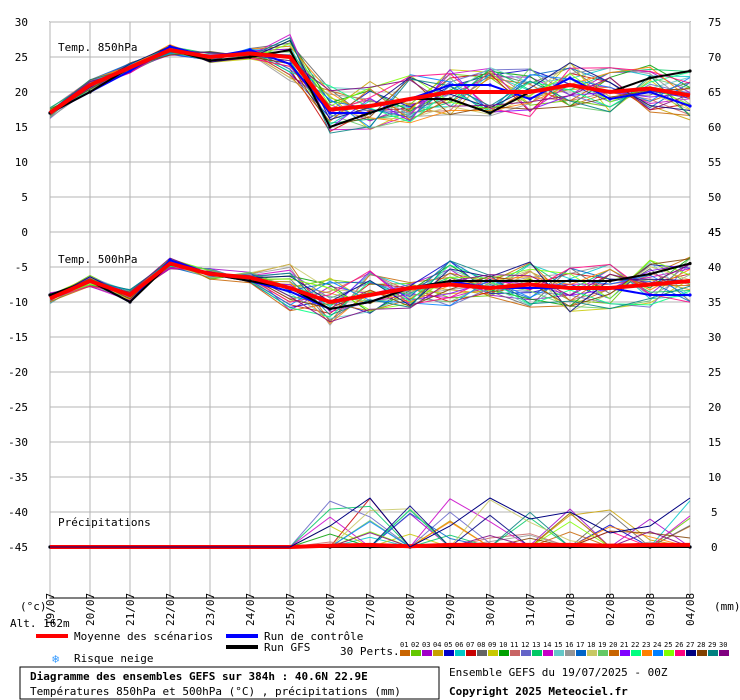  I want to click on pert-number-label: 27, so click(690, 645).